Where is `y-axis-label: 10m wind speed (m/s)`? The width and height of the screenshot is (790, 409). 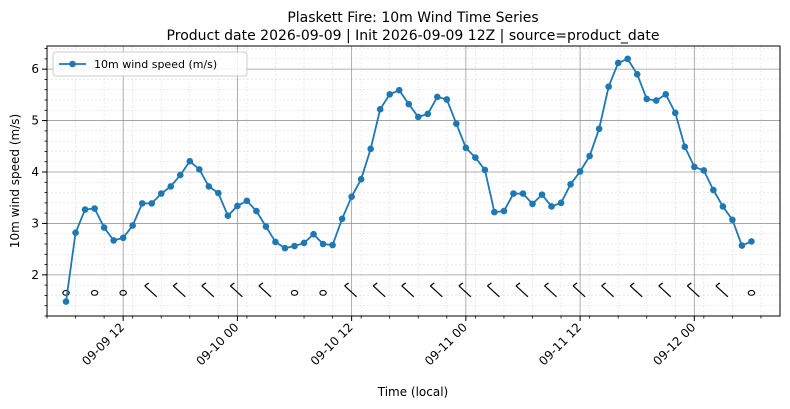
y-axis-label: 10m wind speed (m/s) is located at coordinates (15, 181).